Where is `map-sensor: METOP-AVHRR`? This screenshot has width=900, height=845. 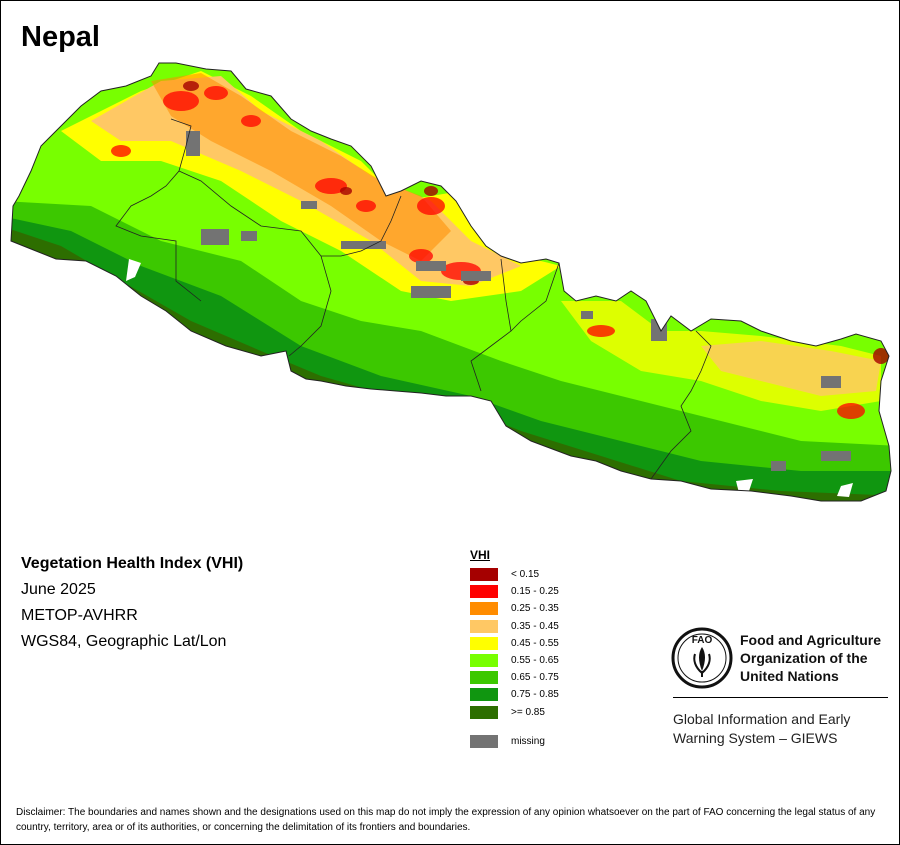 map-sensor: METOP-AVHRR is located at coordinates (79, 615).